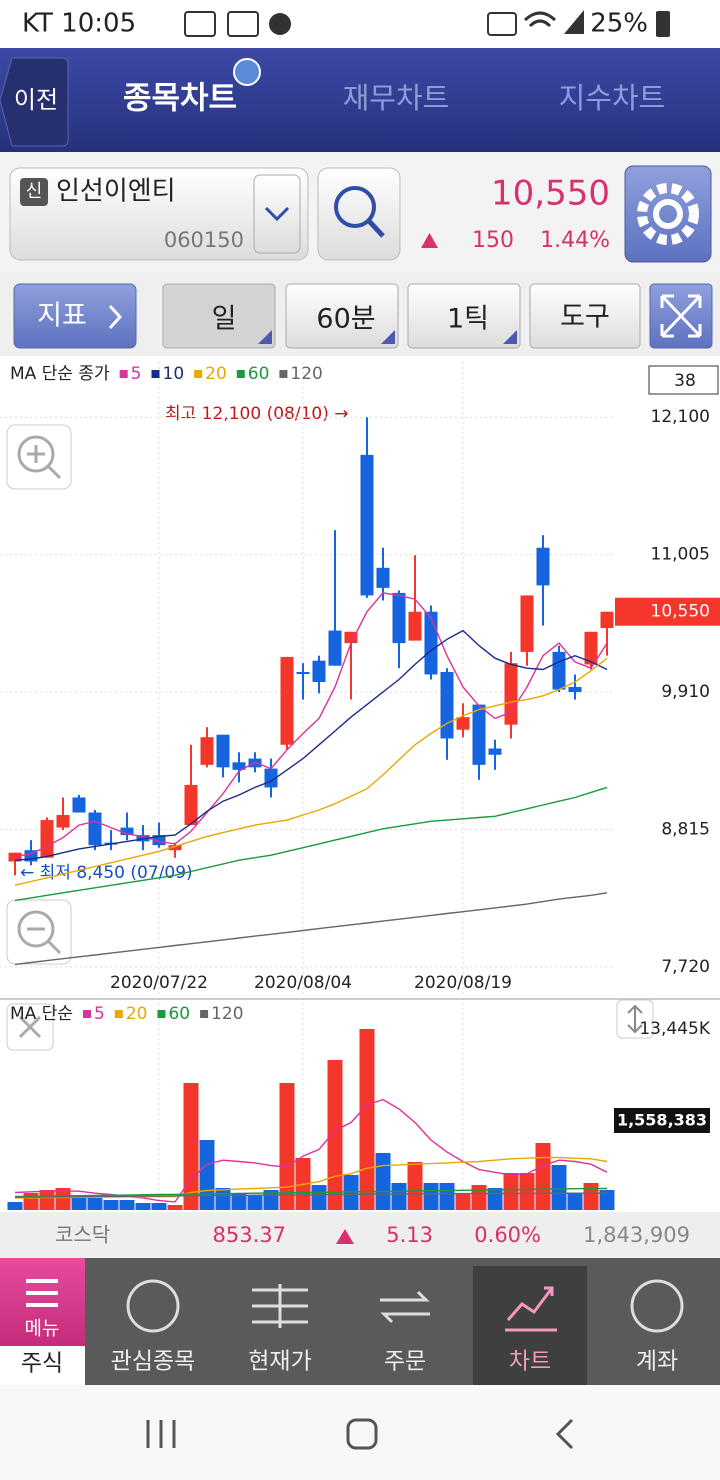 Image resolution: width=720 pixels, height=1480 pixels. I want to click on zoom-out-button, so click(39, 932).